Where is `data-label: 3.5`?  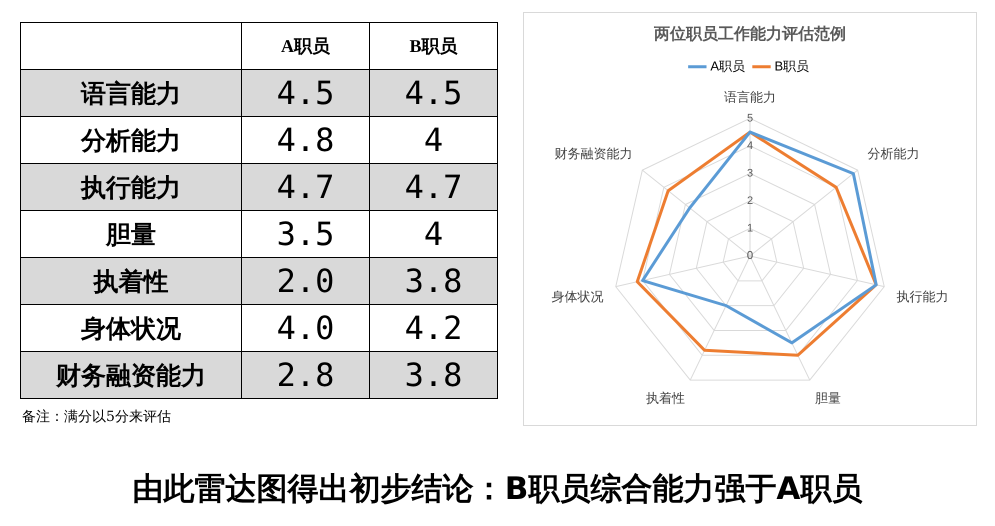 data-label: 3.5 is located at coordinates (306, 234).